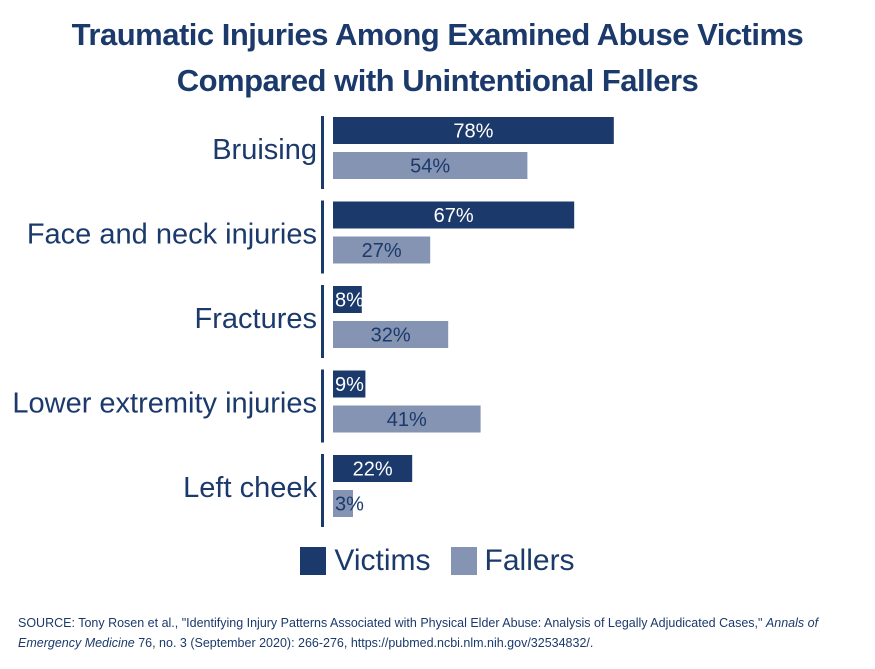 The image size is (875, 669). I want to click on category-label: Face and neck injuries, so click(172, 235).